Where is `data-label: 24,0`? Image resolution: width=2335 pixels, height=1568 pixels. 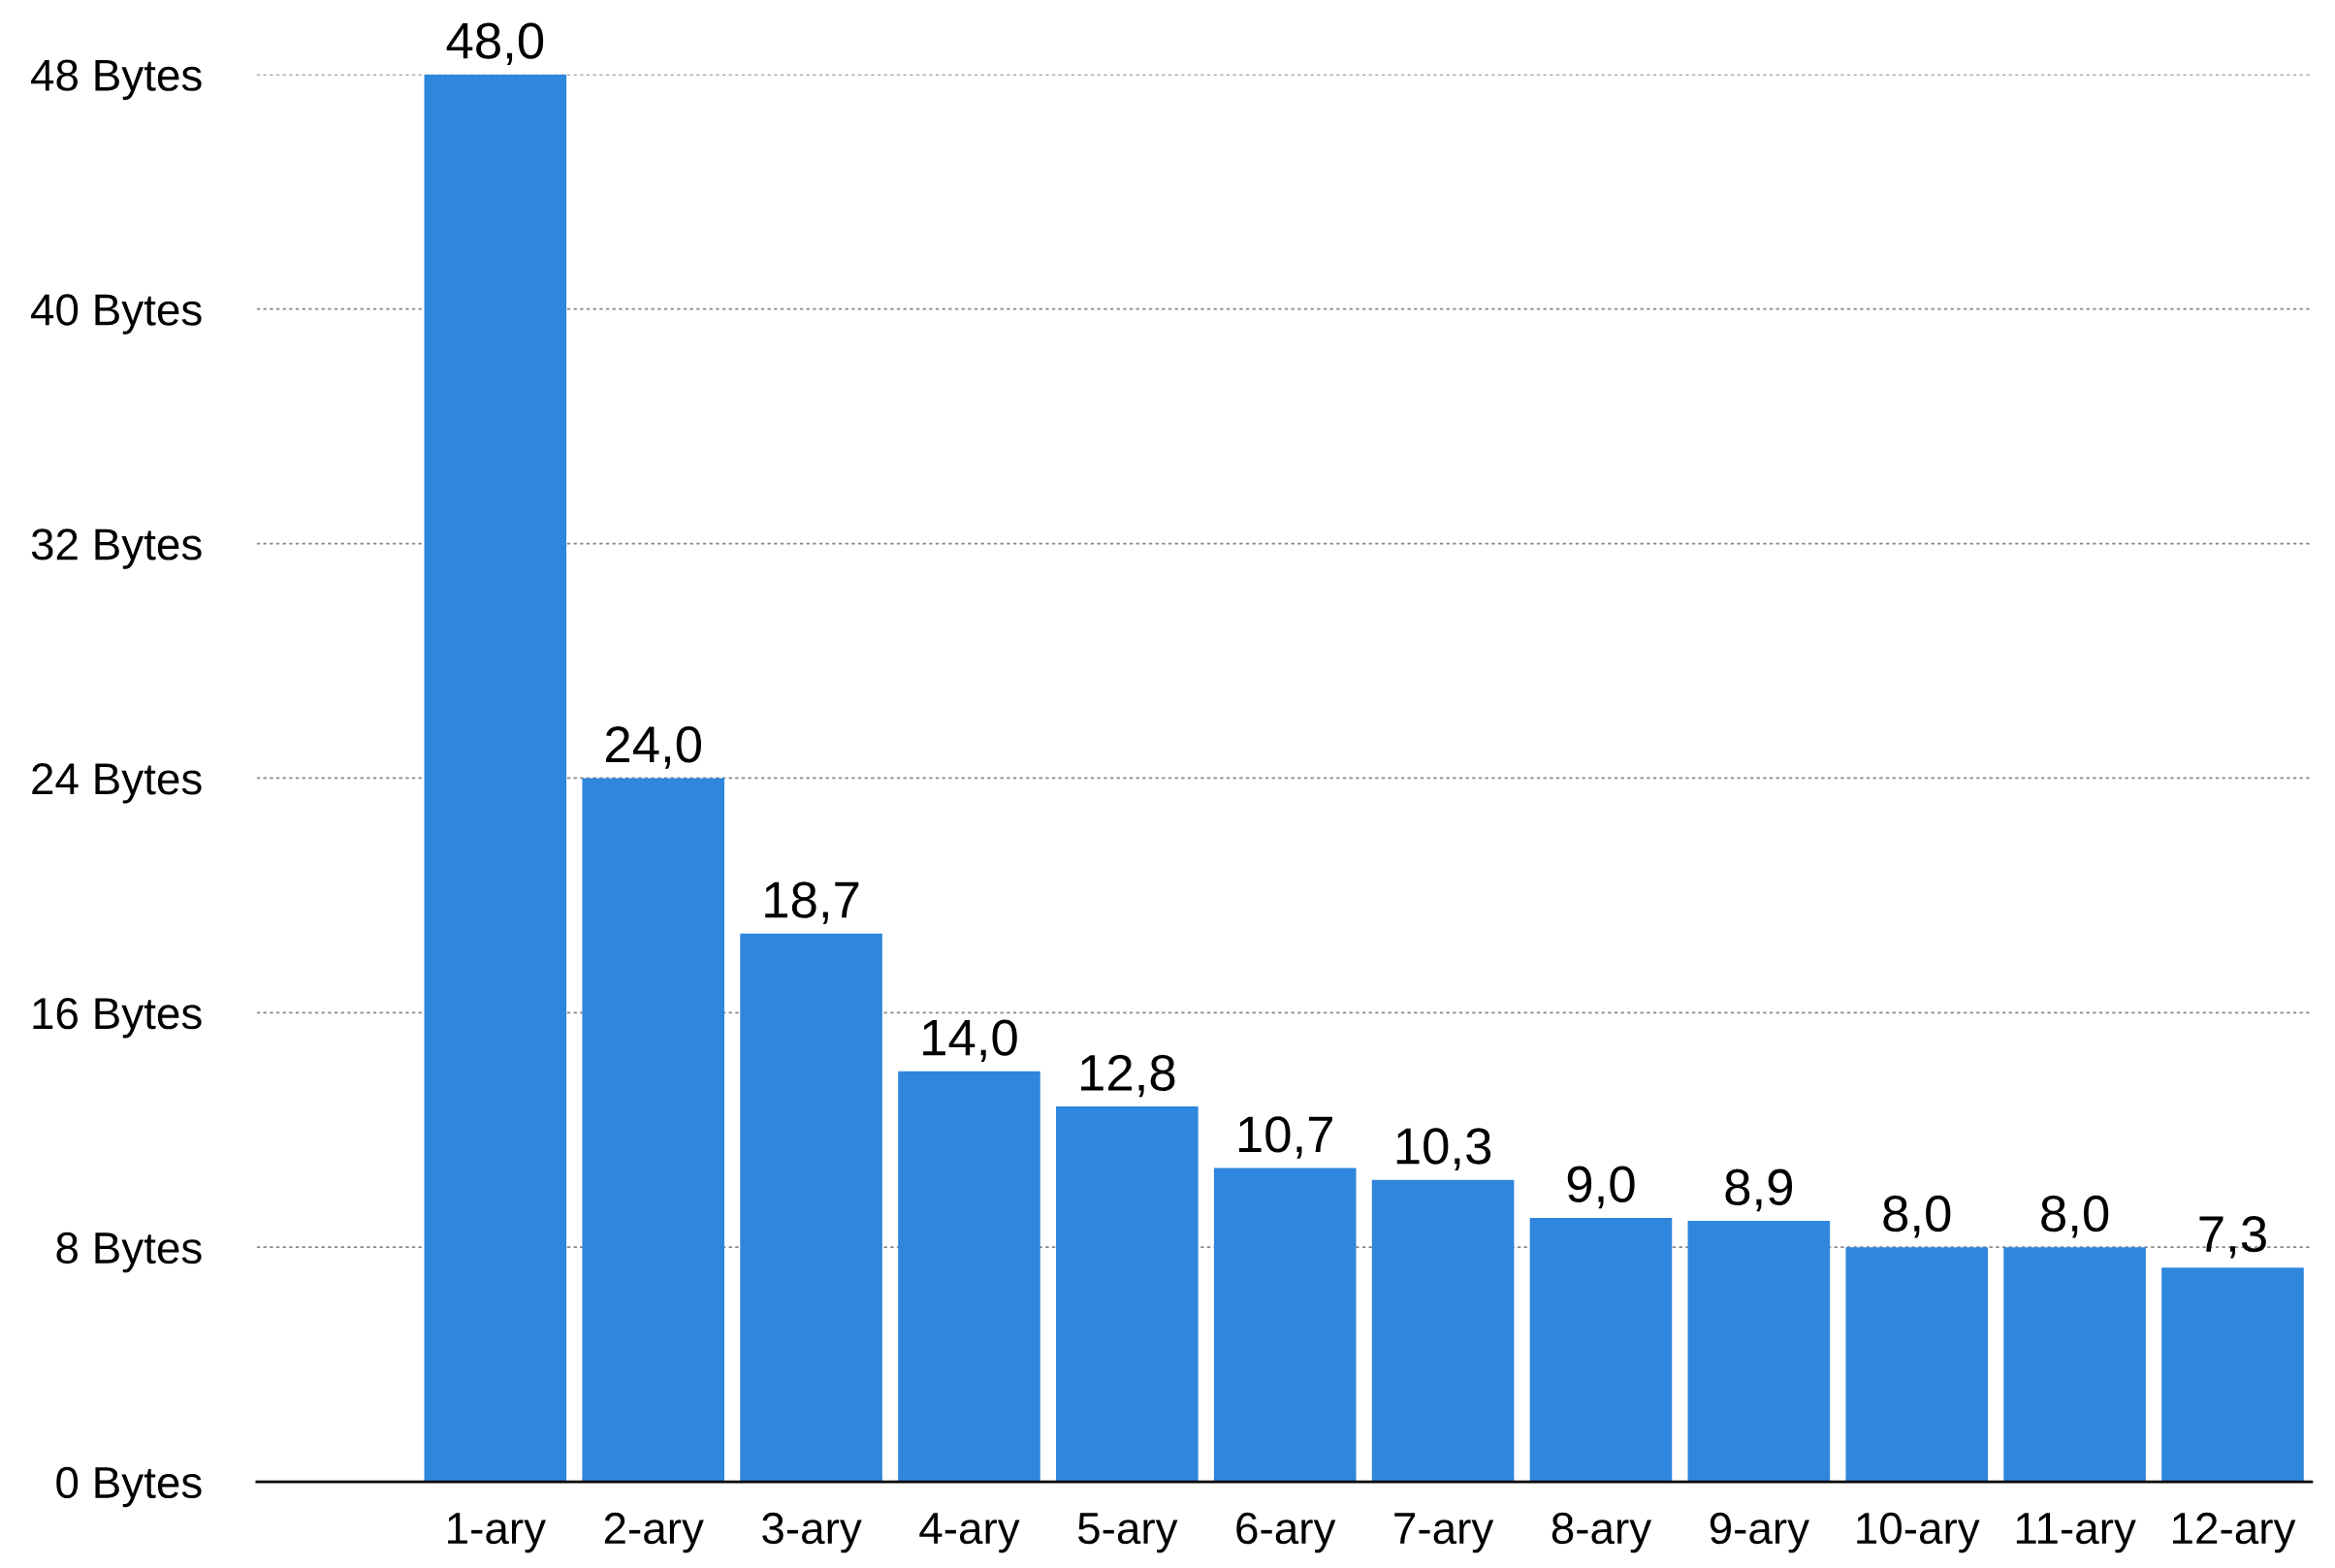
data-label: 24,0 is located at coordinates (653, 747).